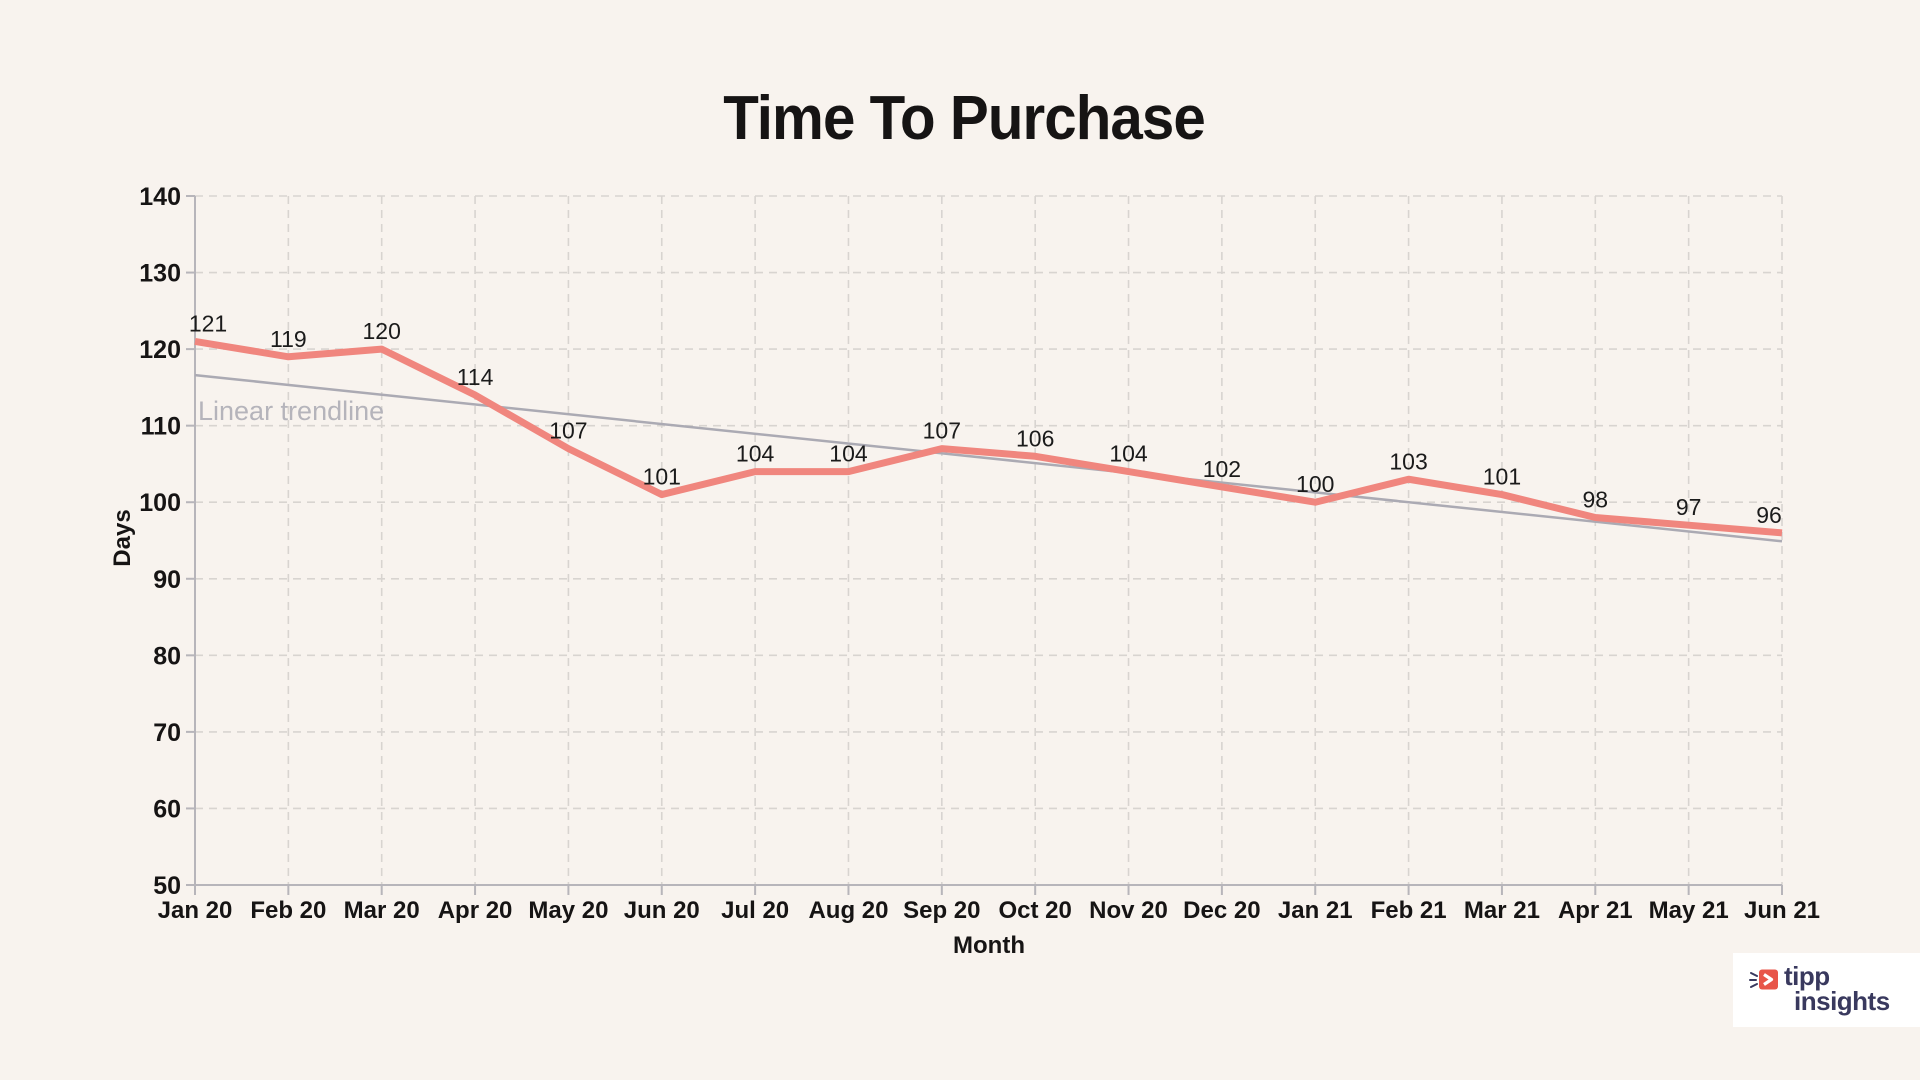 This screenshot has width=1920, height=1080. I want to click on y-tick-label: 130, so click(160, 274).